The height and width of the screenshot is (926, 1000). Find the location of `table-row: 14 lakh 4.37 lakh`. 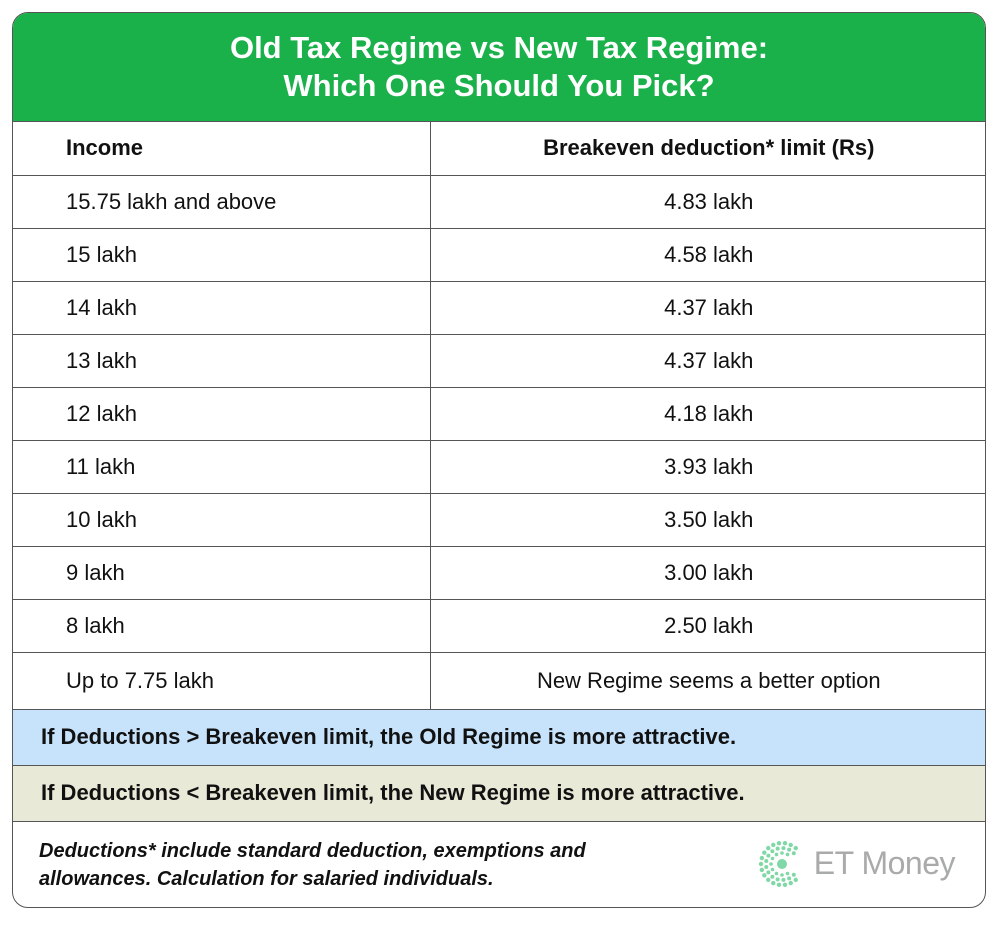

table-row: 14 lakh 4.37 lakh is located at coordinates (499, 308).